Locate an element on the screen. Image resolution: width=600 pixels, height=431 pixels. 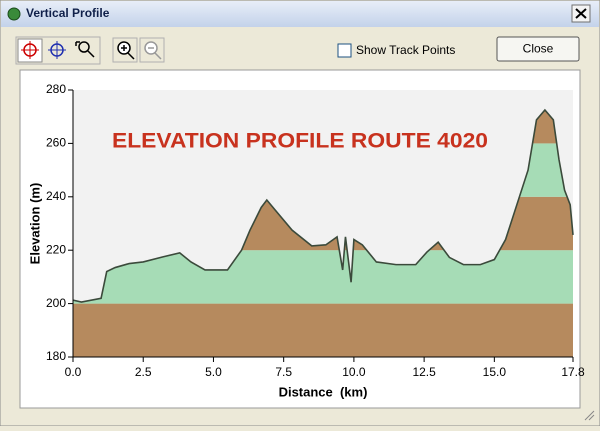
checkbox-box is located at coordinates (344, 50).